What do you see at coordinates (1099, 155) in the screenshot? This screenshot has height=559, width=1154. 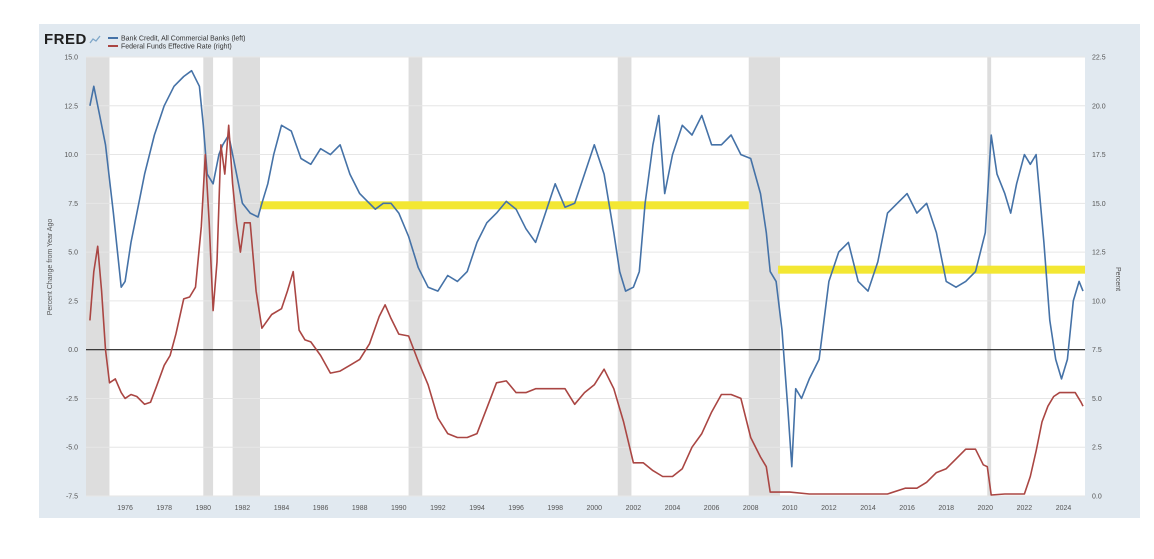 I see `y-right-tick-label: 17.5` at bounding box center [1099, 155].